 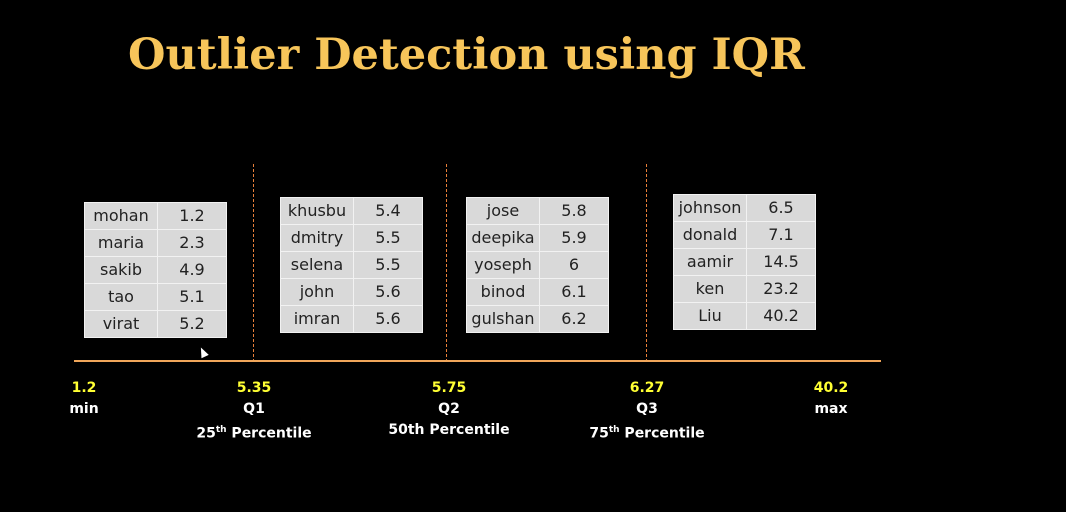 What do you see at coordinates (84, 388) in the screenshot?
I see `tick-value: 1.2` at bounding box center [84, 388].